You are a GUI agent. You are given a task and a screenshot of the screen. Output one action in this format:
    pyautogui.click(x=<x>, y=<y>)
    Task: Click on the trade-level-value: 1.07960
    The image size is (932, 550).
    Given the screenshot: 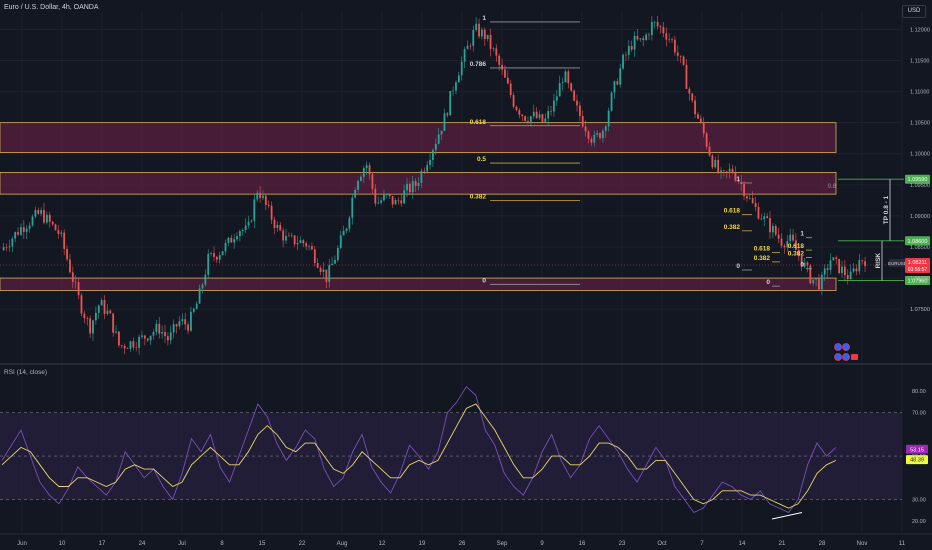 What is the action you would take?
    pyautogui.click(x=918, y=282)
    